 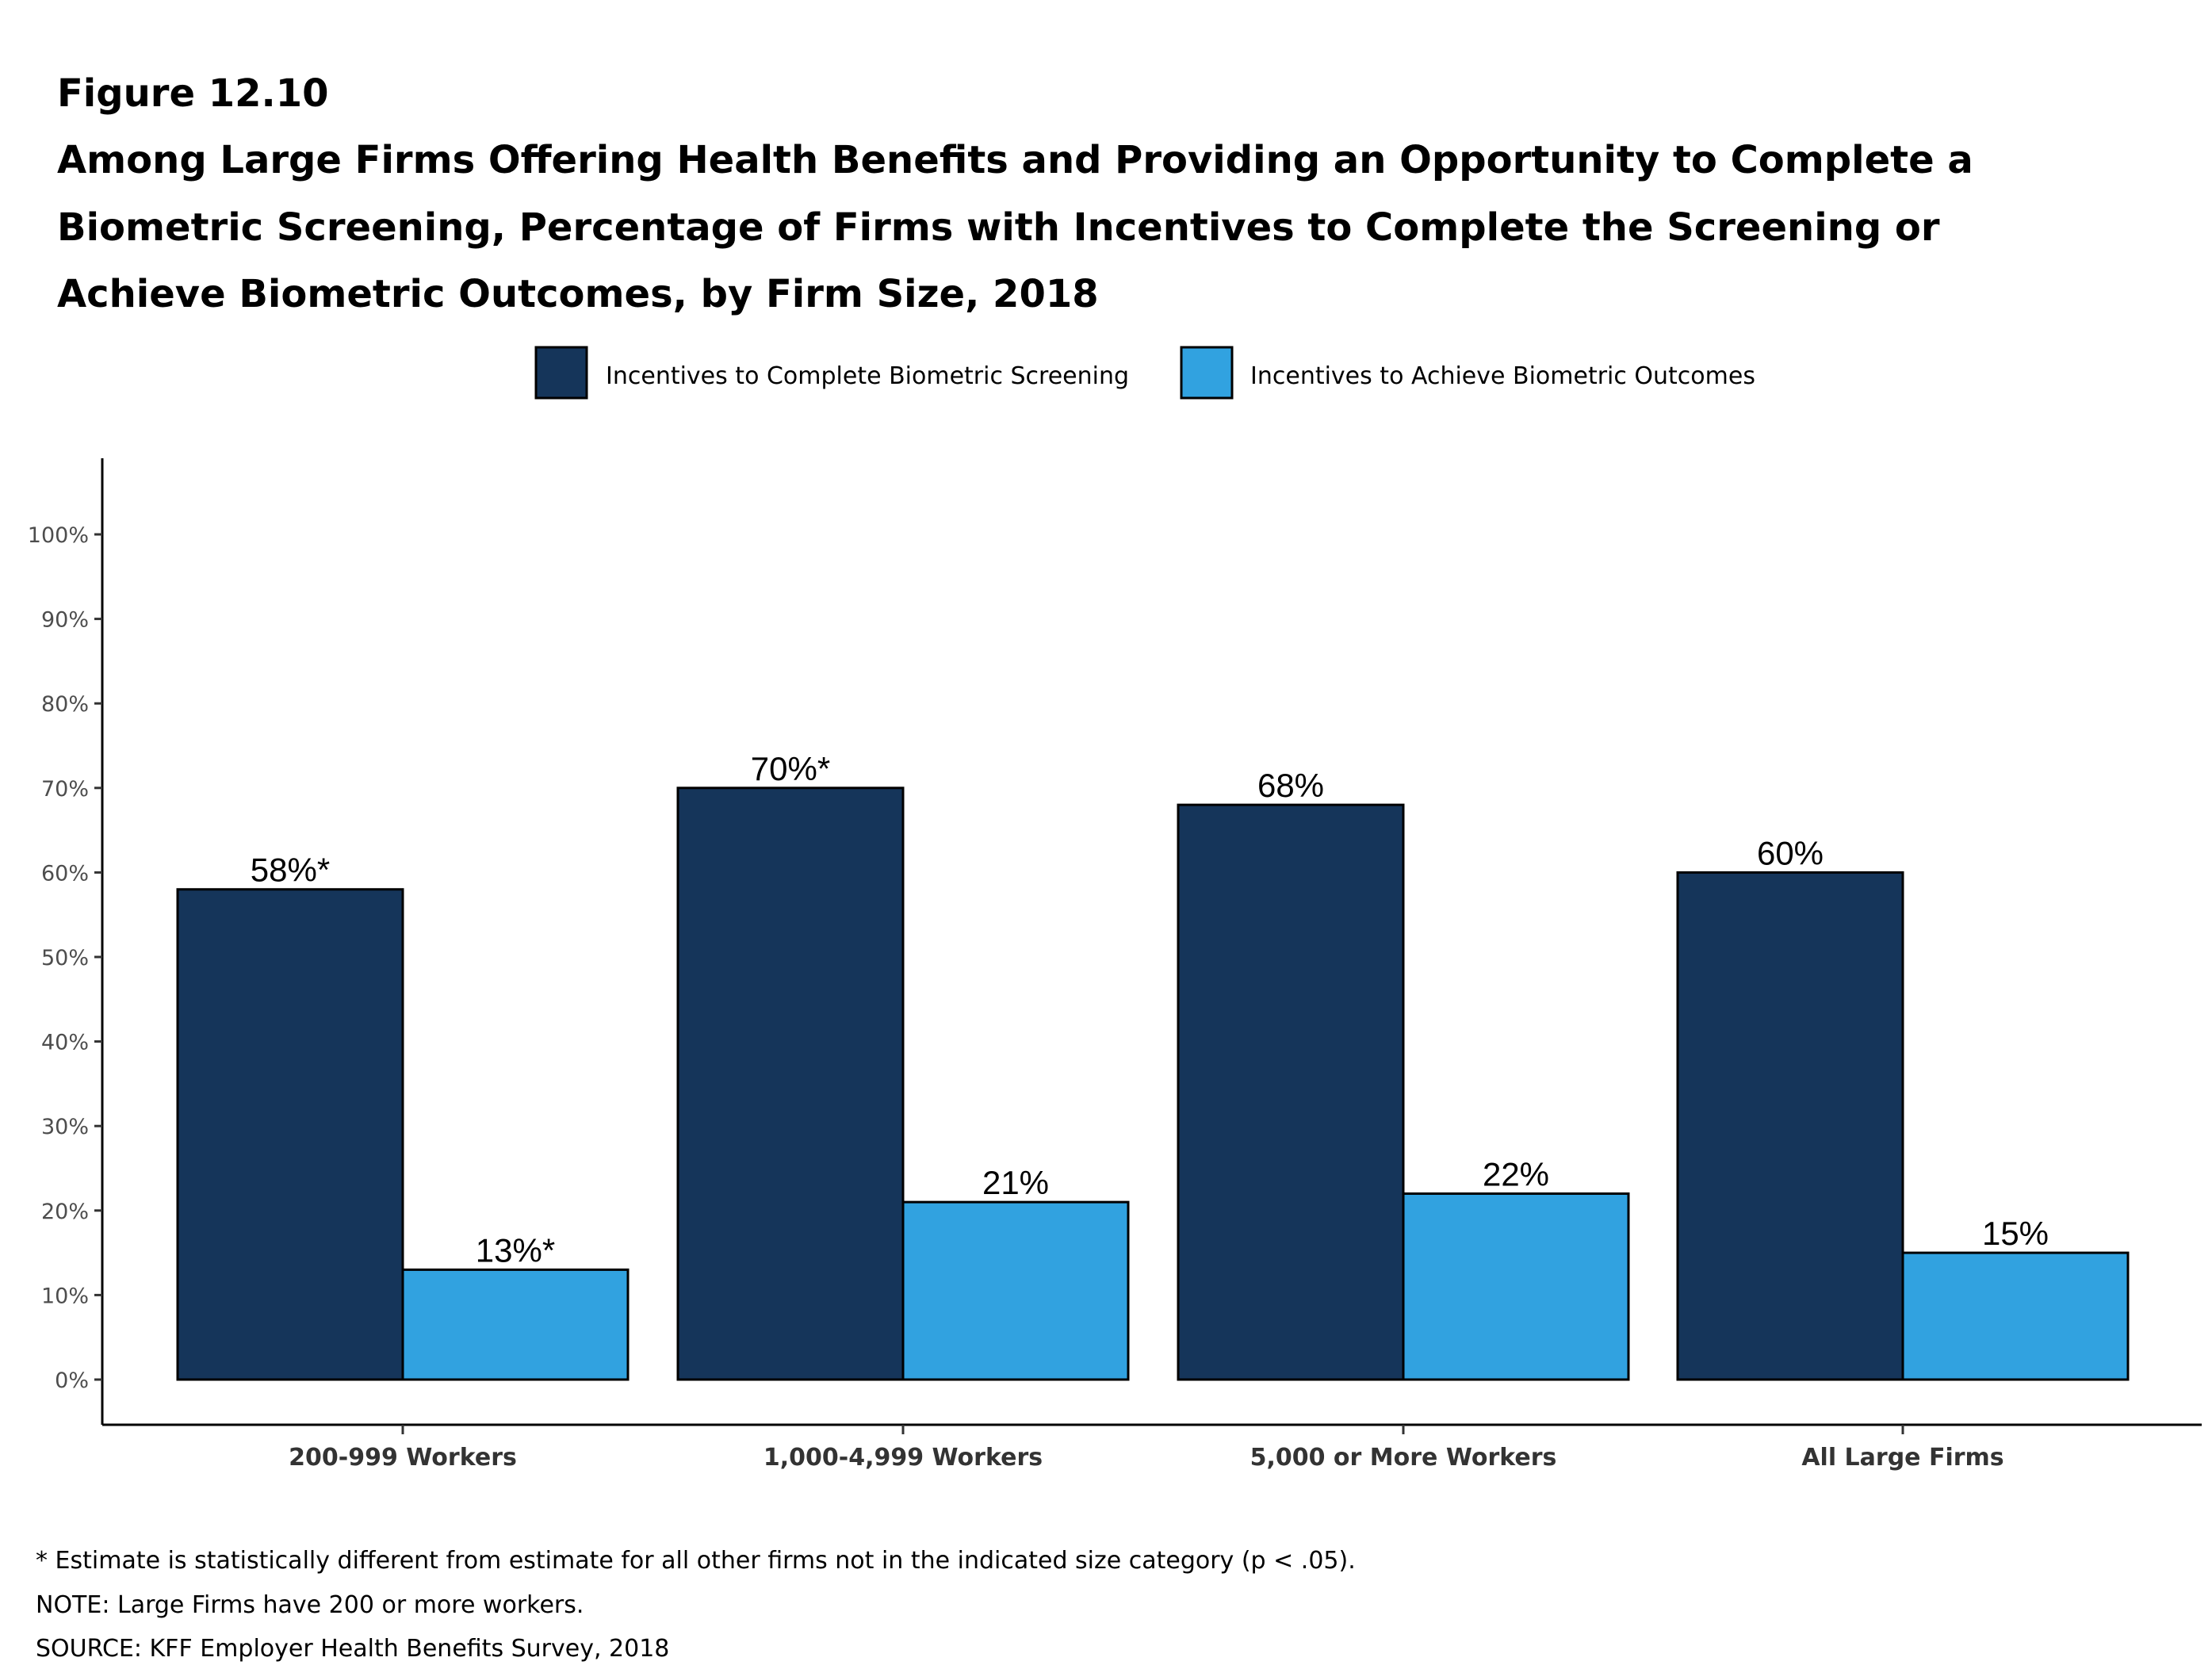 I want to click on y-tick-label: 100%, so click(x=58, y=535).